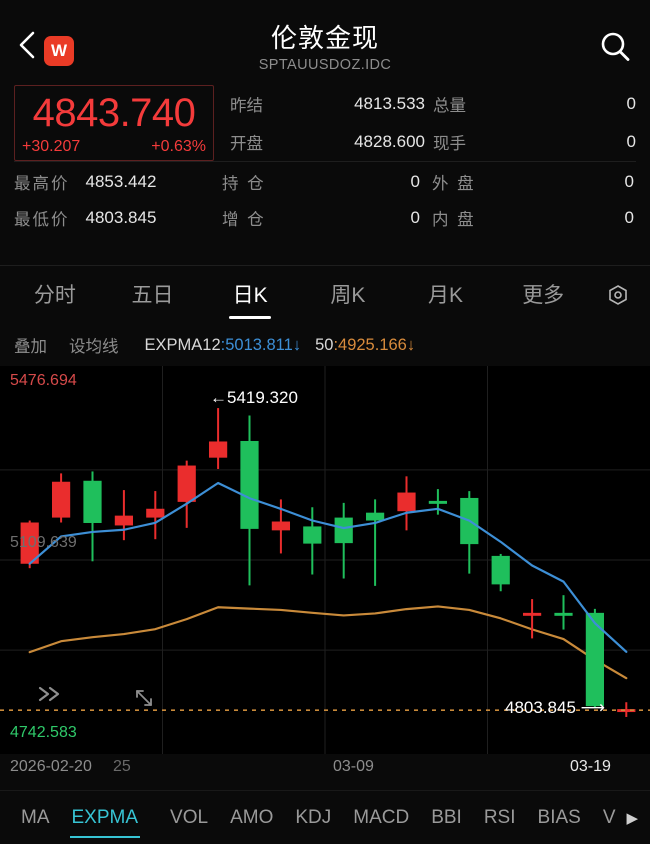  Describe the element at coordinates (42, 220) in the screenshot. I see `quote-label: 最低价` at that location.